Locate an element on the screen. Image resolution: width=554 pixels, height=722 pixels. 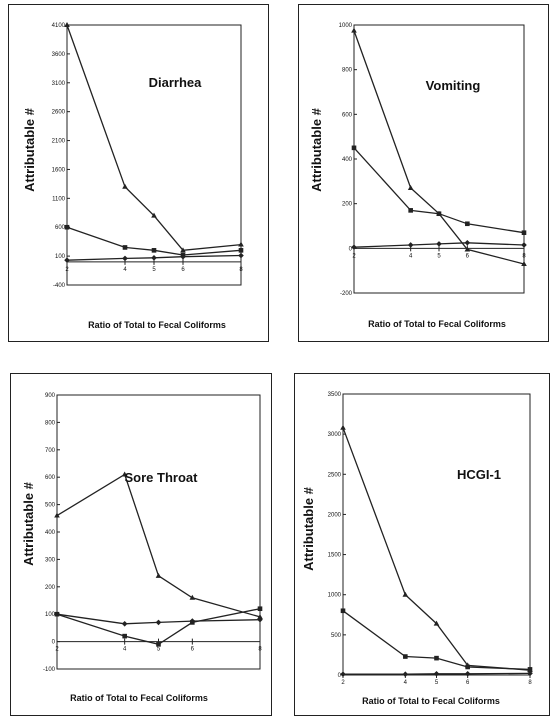
vomiting-xtick-label: 8 is located at coordinates (524, 256).